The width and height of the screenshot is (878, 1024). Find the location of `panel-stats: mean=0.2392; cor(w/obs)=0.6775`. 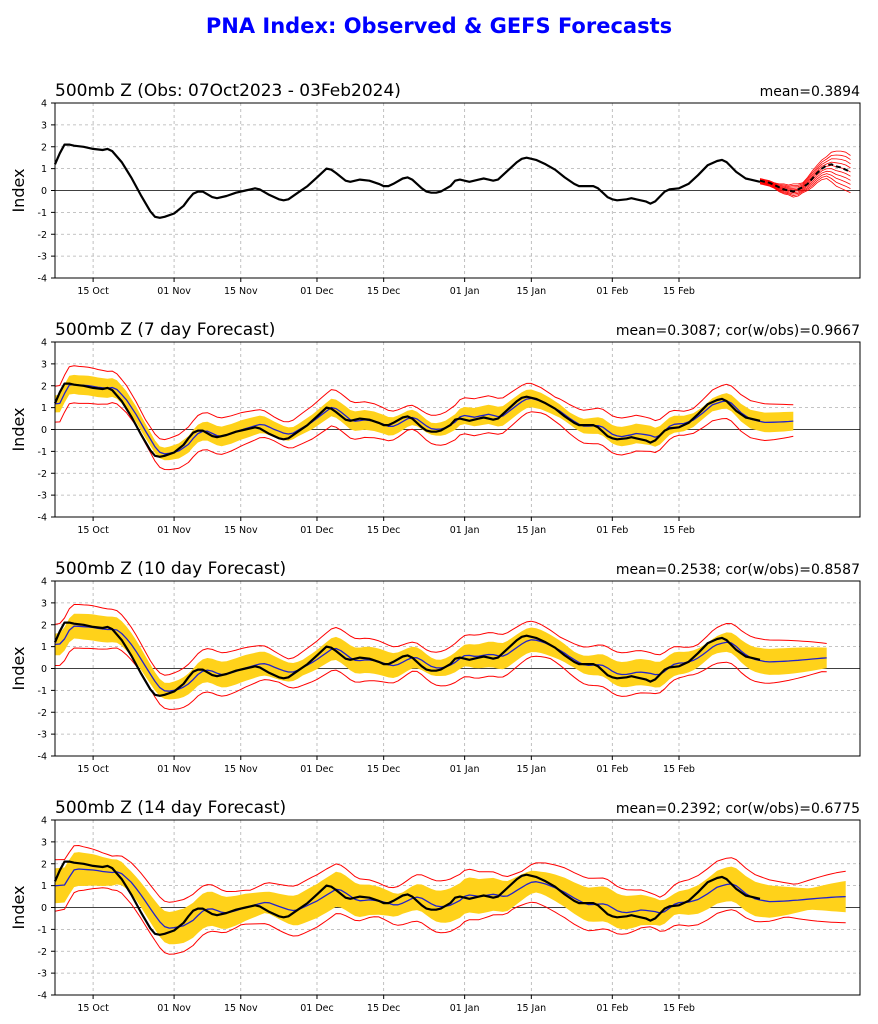

panel-stats: mean=0.2392; cor(w/obs)=0.6775 is located at coordinates (738, 809).